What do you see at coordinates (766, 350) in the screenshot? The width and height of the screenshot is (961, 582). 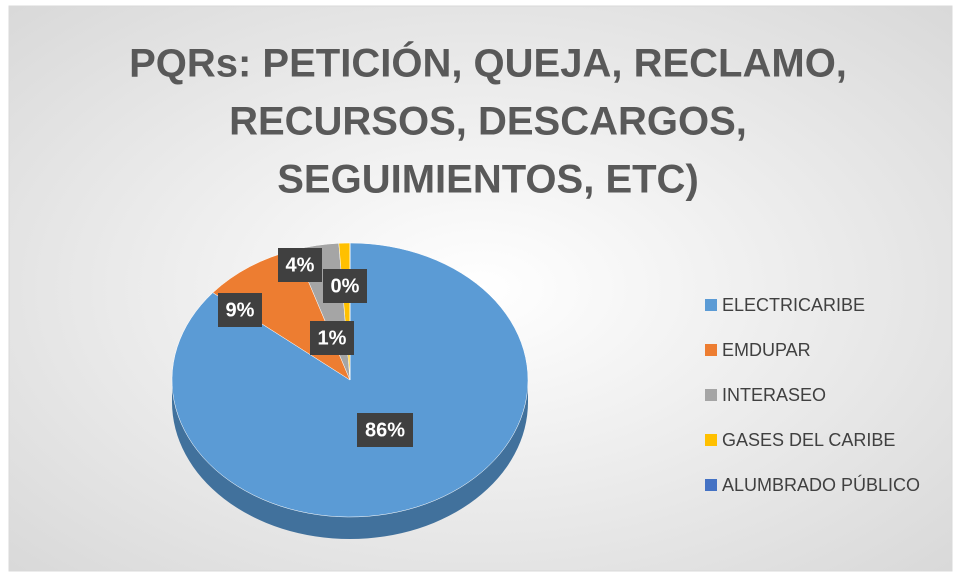 I see `legend-label: EMDUPAR` at bounding box center [766, 350].